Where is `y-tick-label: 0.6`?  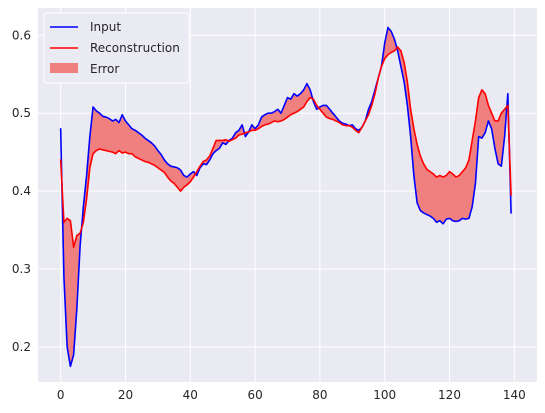 y-tick-label: 0.6 is located at coordinates (21, 35).